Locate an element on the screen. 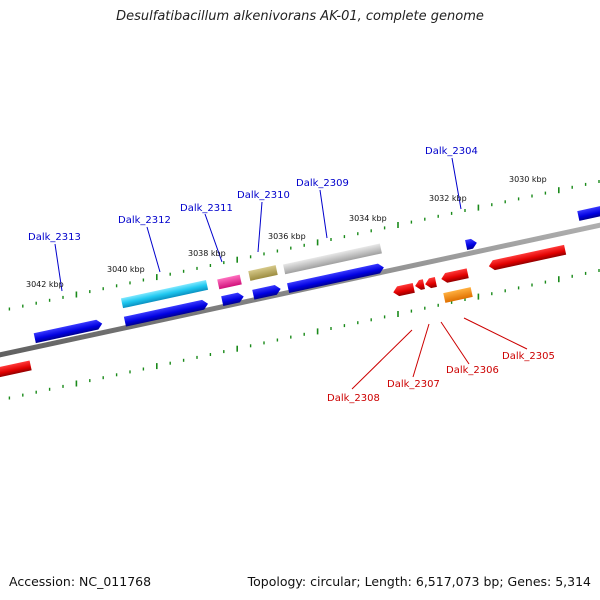 The image size is (600, 600). gene-unlabeled-6-arrow is located at coordinates (16, 369).